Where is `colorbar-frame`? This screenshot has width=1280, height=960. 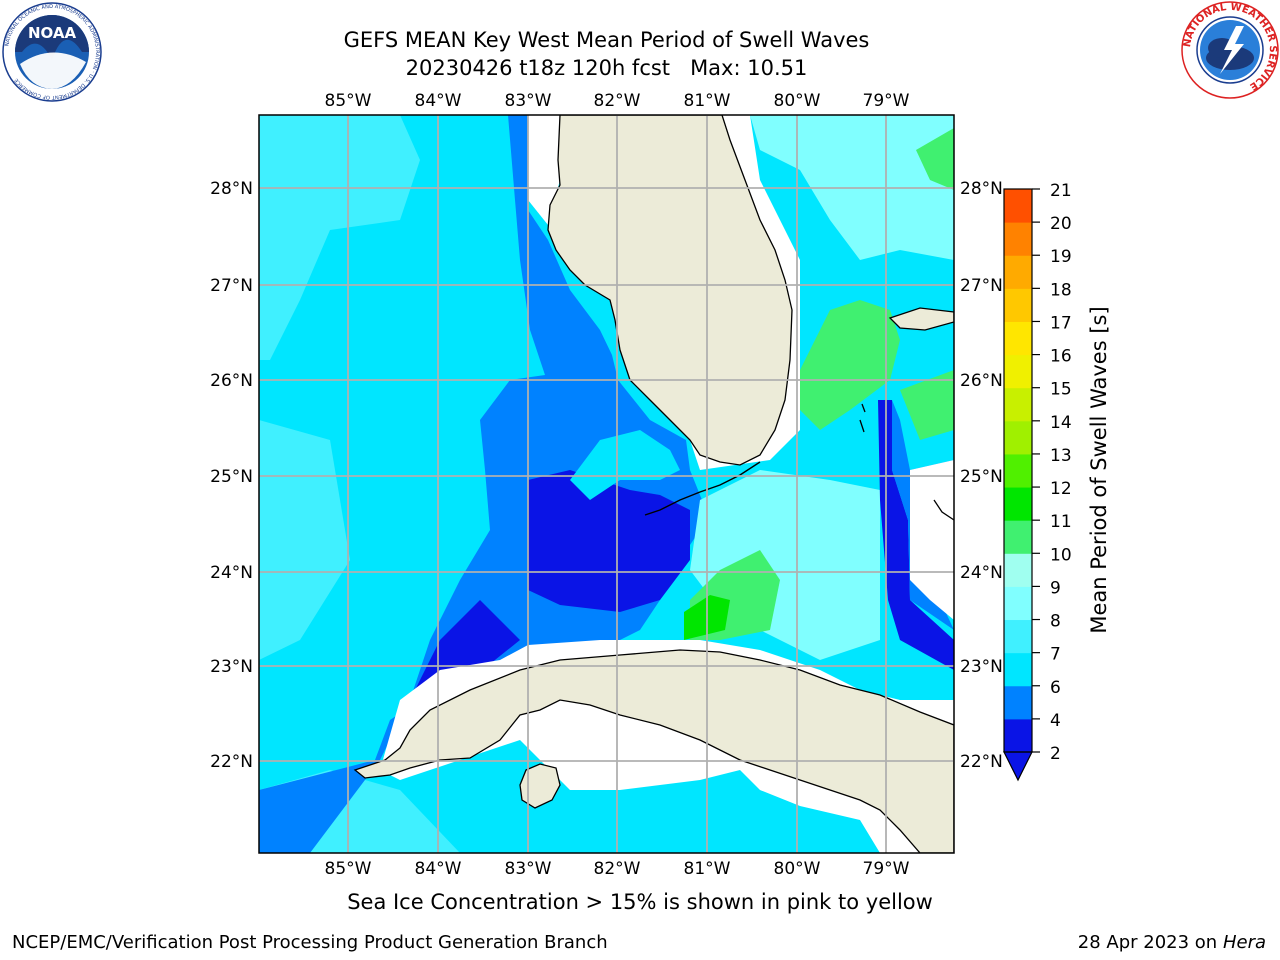
colorbar-frame is located at coordinates (1018, 470).